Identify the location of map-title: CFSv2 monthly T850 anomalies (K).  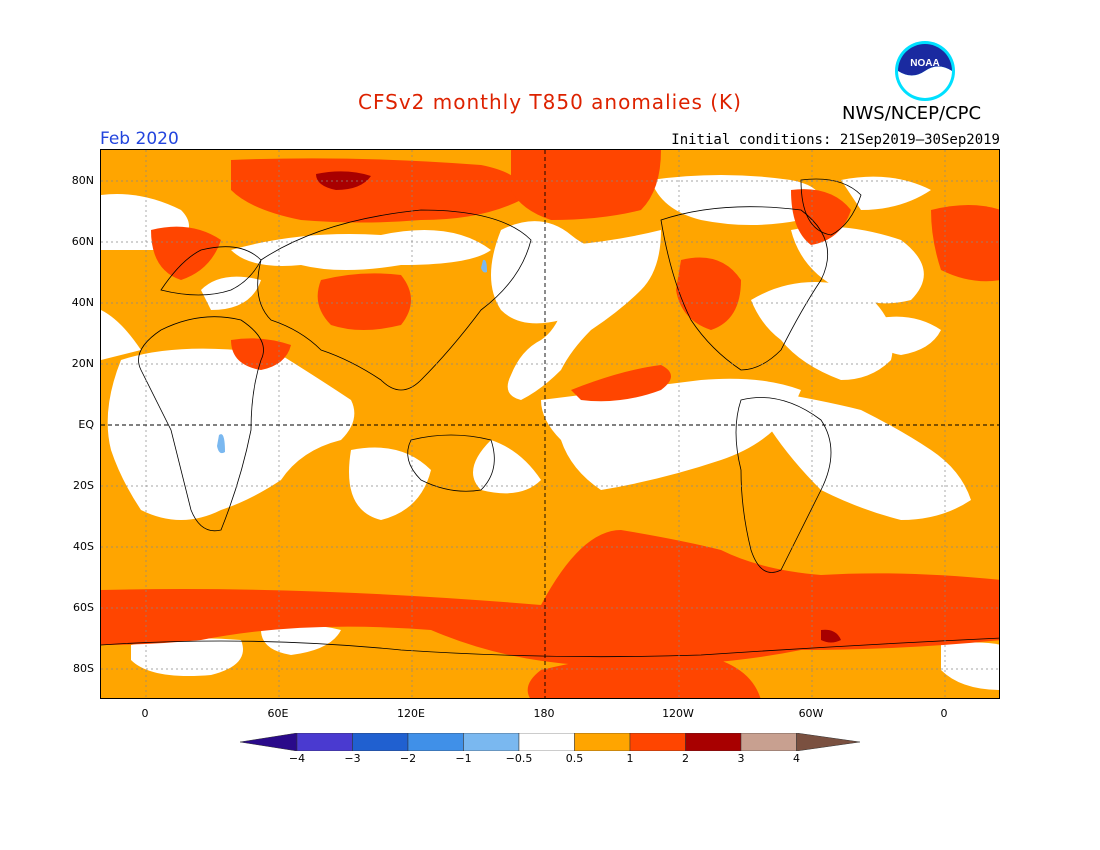
(550, 102).